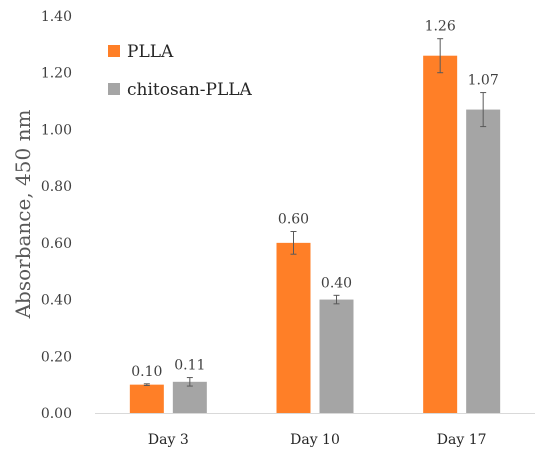 The width and height of the screenshot is (550, 456). What do you see at coordinates (180, 71) in the screenshot?
I see `legend: PLLA chitosan-PLLA` at bounding box center [180, 71].